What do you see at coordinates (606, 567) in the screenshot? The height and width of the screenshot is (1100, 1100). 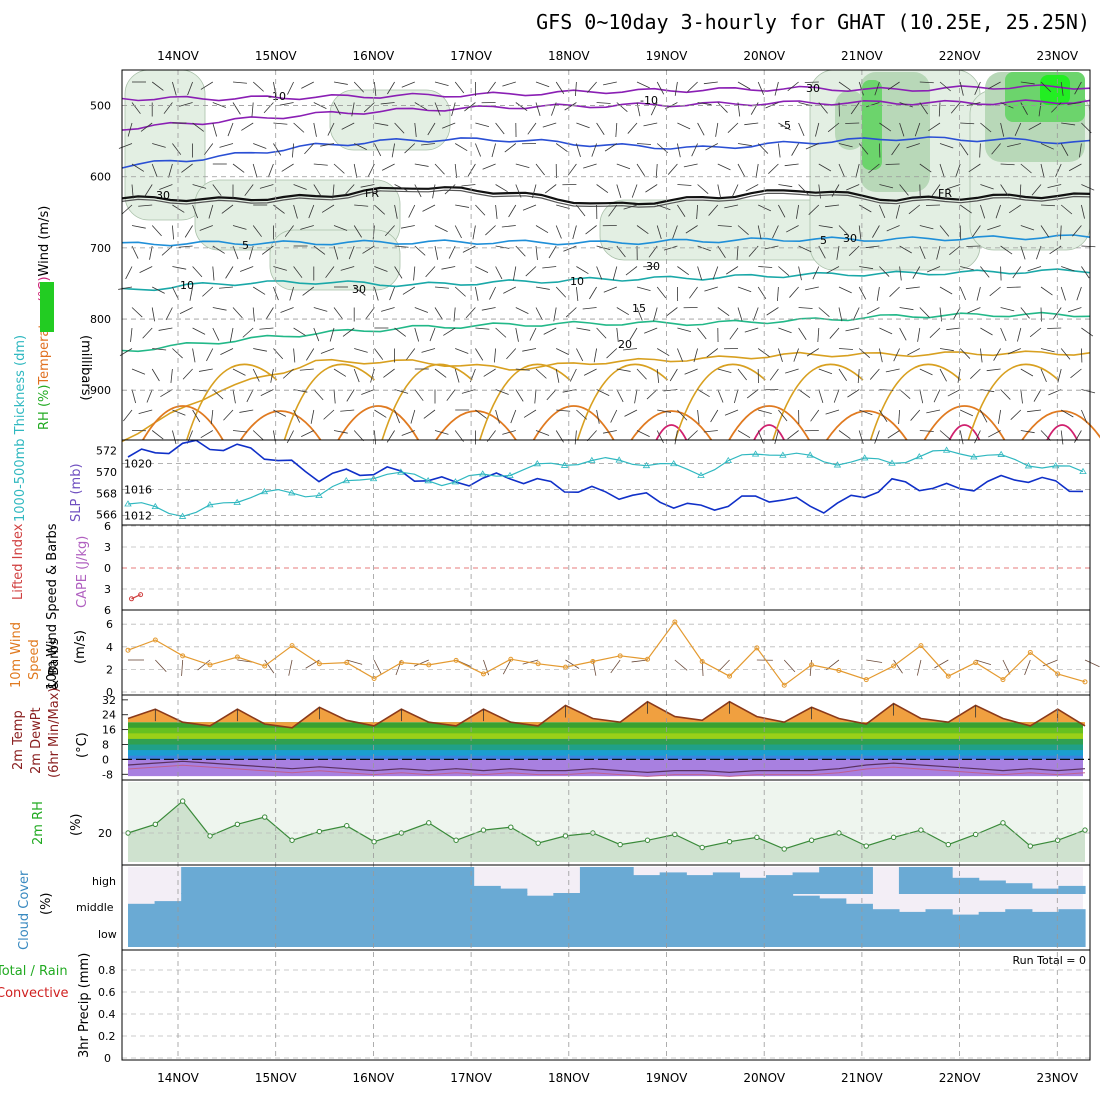 I see `stability-panel` at bounding box center [606, 567].